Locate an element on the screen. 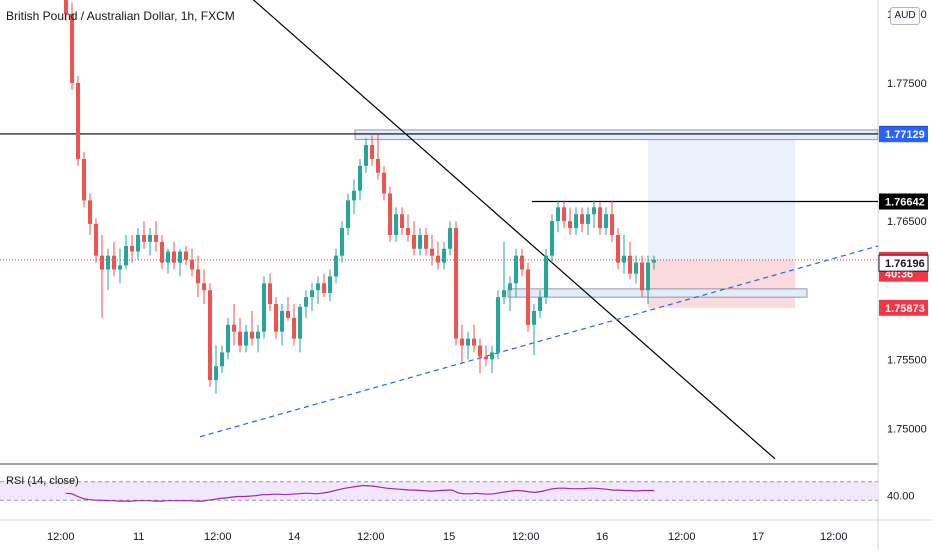 This screenshot has width=932, height=555. currency-badge: AUD is located at coordinates (905, 16).